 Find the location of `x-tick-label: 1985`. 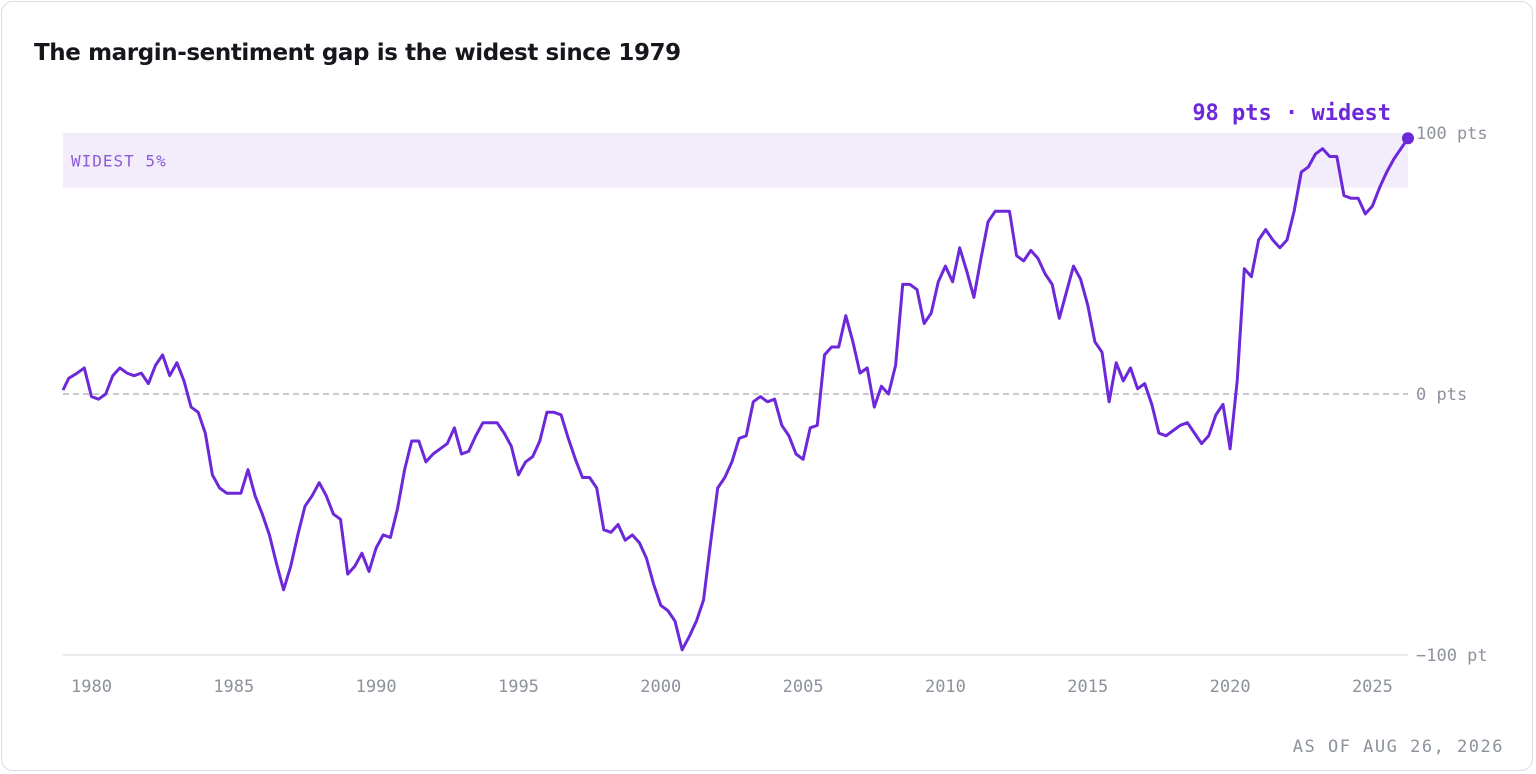

x-tick-label: 1985 is located at coordinates (233, 687).